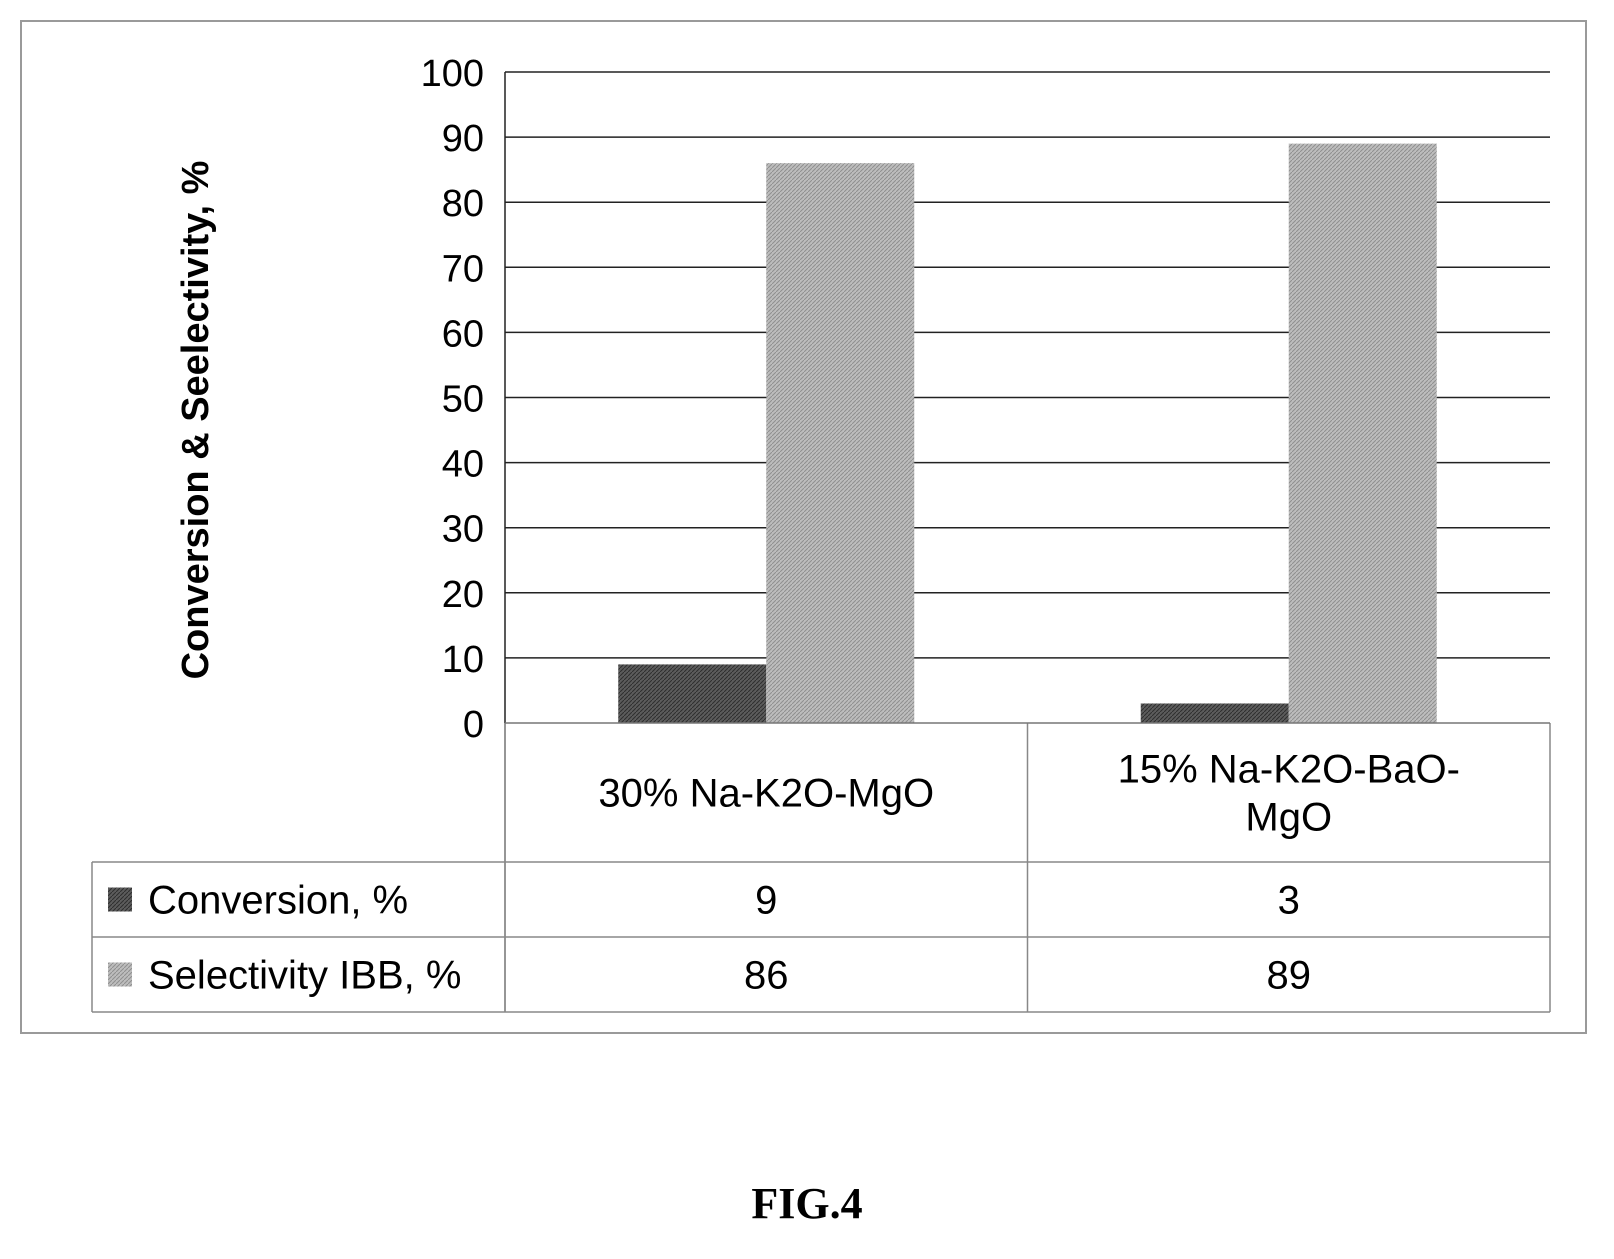  I want to click on data-label: 9, so click(766, 901).